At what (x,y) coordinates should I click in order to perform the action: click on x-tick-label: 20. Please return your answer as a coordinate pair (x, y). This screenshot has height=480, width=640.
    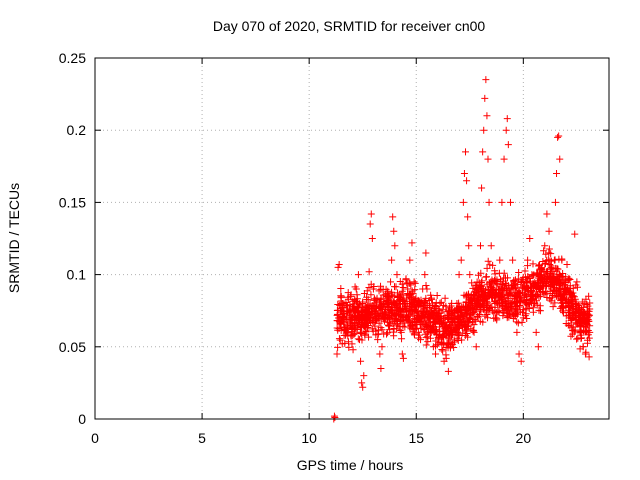
    Looking at the image, I should click on (524, 438).